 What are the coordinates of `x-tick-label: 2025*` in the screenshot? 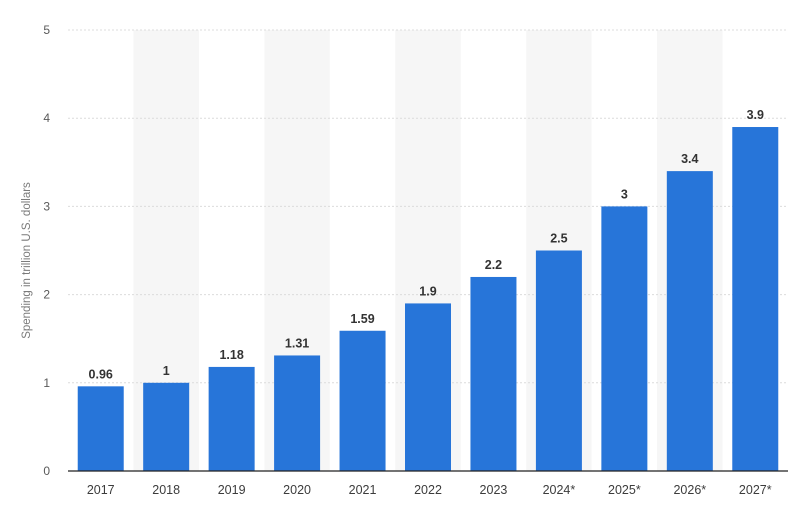 It's located at (624, 490).